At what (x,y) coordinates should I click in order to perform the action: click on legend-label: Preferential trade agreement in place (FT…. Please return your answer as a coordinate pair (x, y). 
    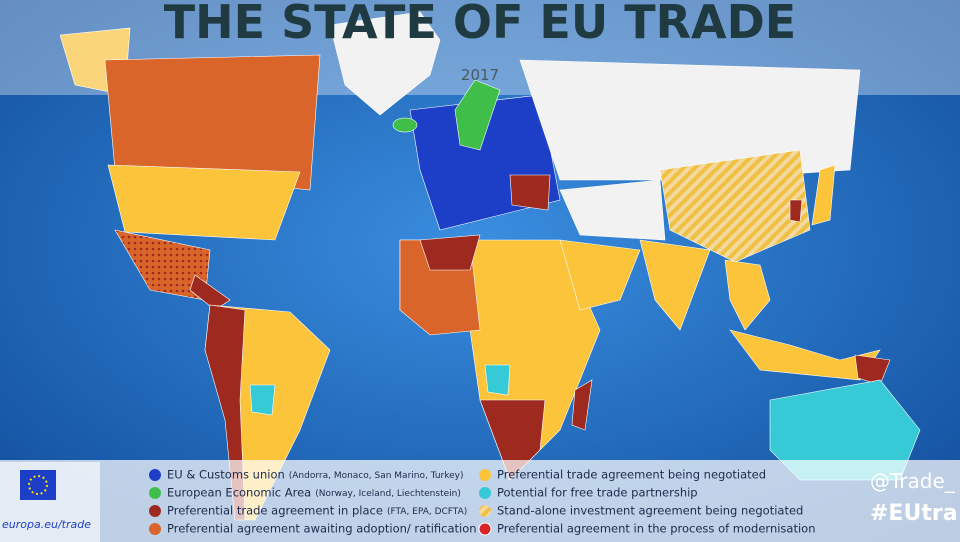
    Looking at the image, I should click on (317, 511).